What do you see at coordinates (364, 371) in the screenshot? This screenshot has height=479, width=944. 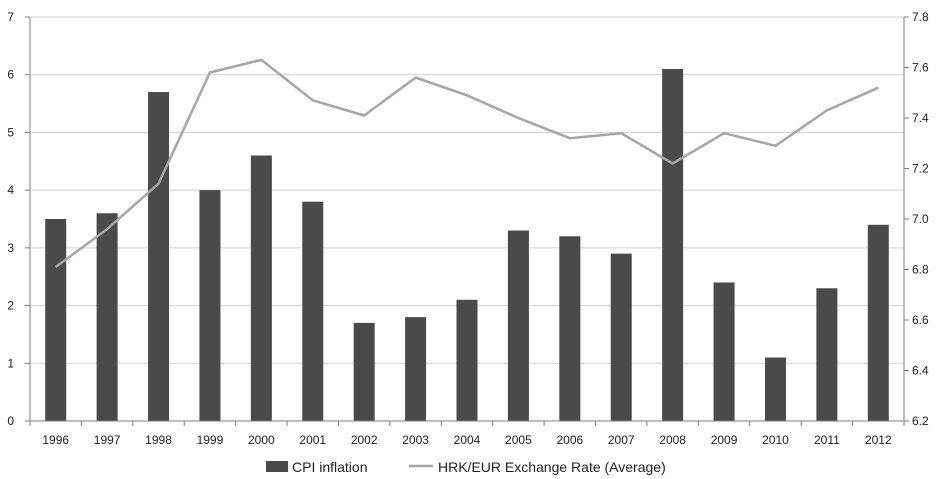 I see `bar-cpi-2002` at bounding box center [364, 371].